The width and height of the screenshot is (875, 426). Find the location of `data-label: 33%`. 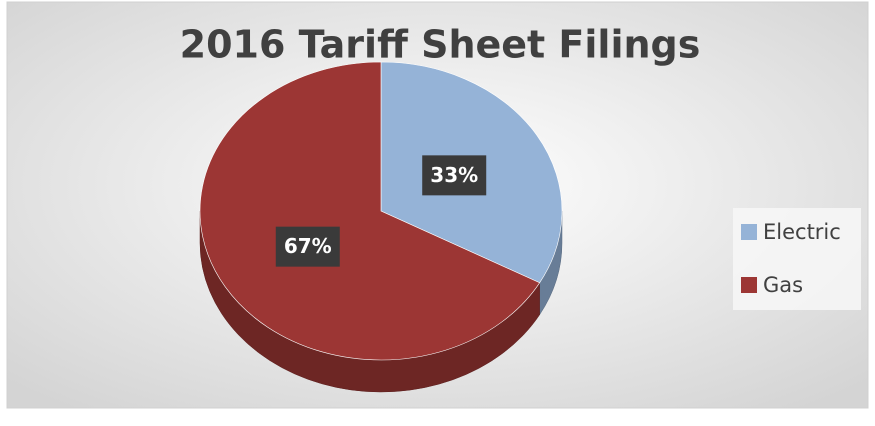

data-label: 33% is located at coordinates (454, 175).